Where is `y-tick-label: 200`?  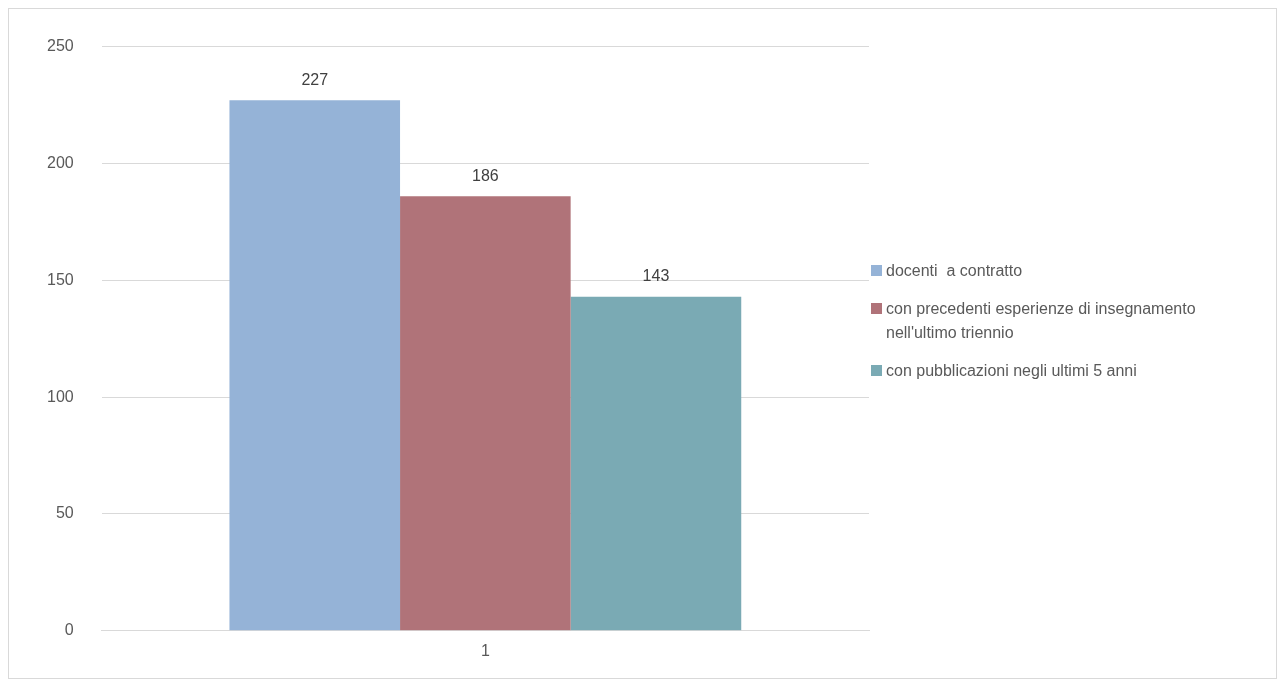
y-tick-label: 200 is located at coordinates (60, 162).